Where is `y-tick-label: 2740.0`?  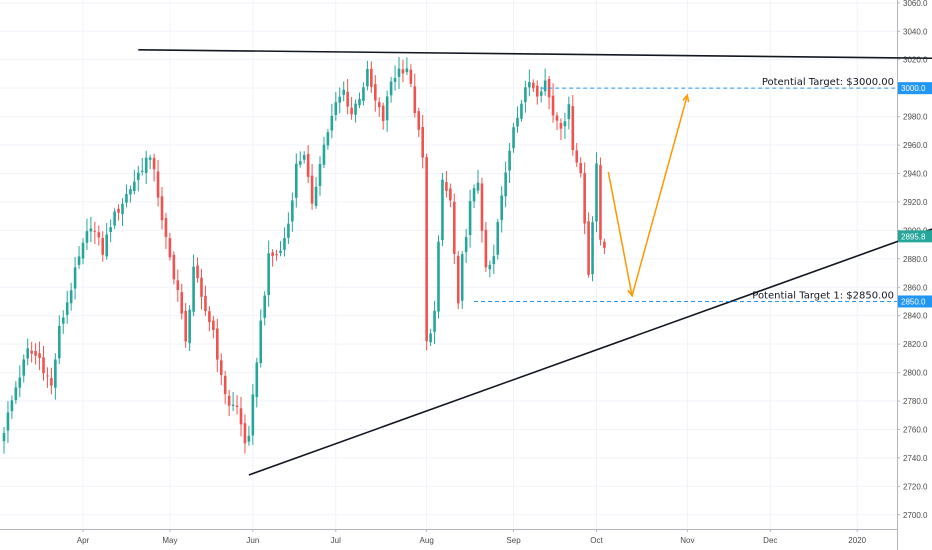
y-tick-label: 2740.0 is located at coordinates (915, 458).